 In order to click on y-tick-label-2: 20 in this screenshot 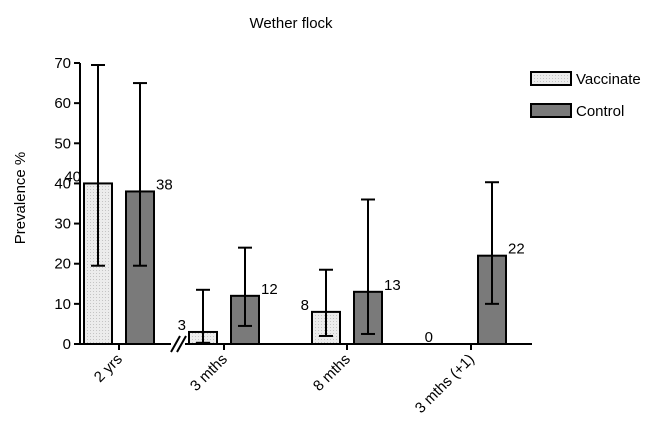, I will do `click(62, 264)`.